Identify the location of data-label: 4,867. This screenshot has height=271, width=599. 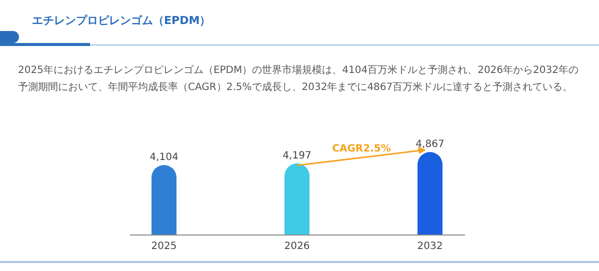
(430, 144).